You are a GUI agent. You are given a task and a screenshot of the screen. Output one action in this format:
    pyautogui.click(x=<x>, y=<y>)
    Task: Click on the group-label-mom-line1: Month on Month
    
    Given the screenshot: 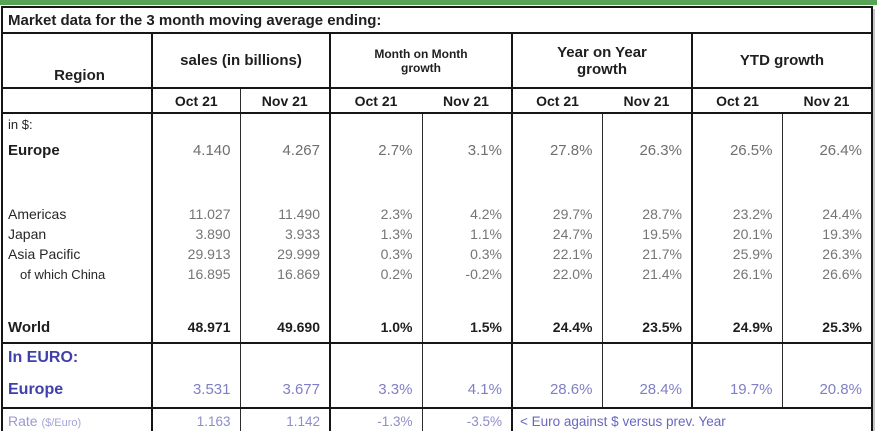 What is the action you would take?
    pyautogui.click(x=421, y=53)
    